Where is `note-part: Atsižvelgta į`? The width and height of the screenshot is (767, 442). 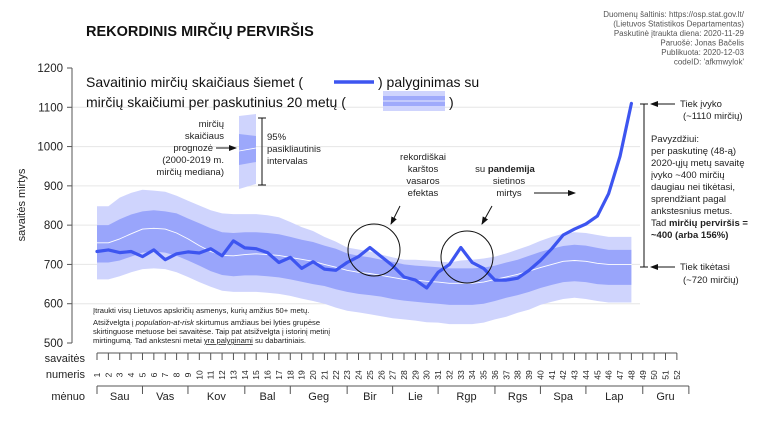
note-part: Atsižvelgta į is located at coordinates (114, 322).